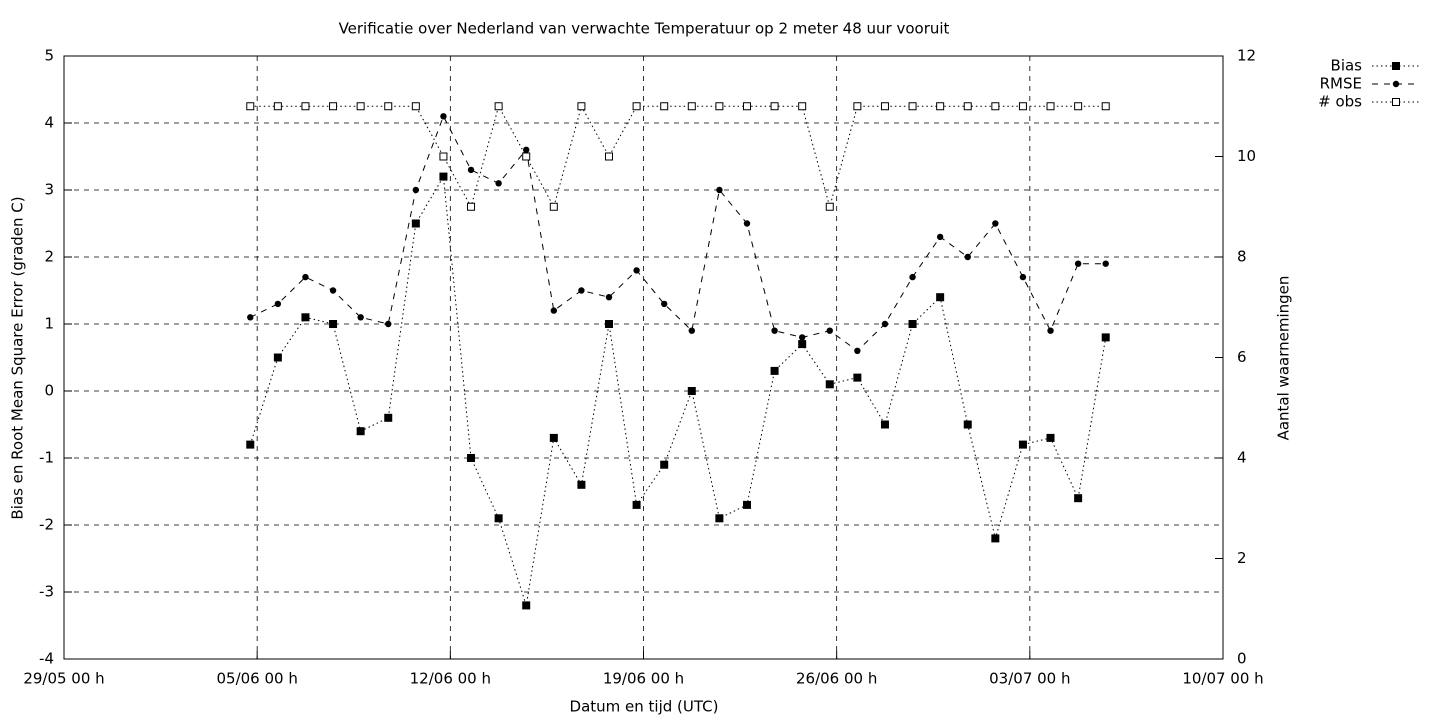 This screenshot has height=720, width=1440. What do you see at coordinates (1341, 84) in the screenshot?
I see `legend-label: RMSE` at bounding box center [1341, 84].